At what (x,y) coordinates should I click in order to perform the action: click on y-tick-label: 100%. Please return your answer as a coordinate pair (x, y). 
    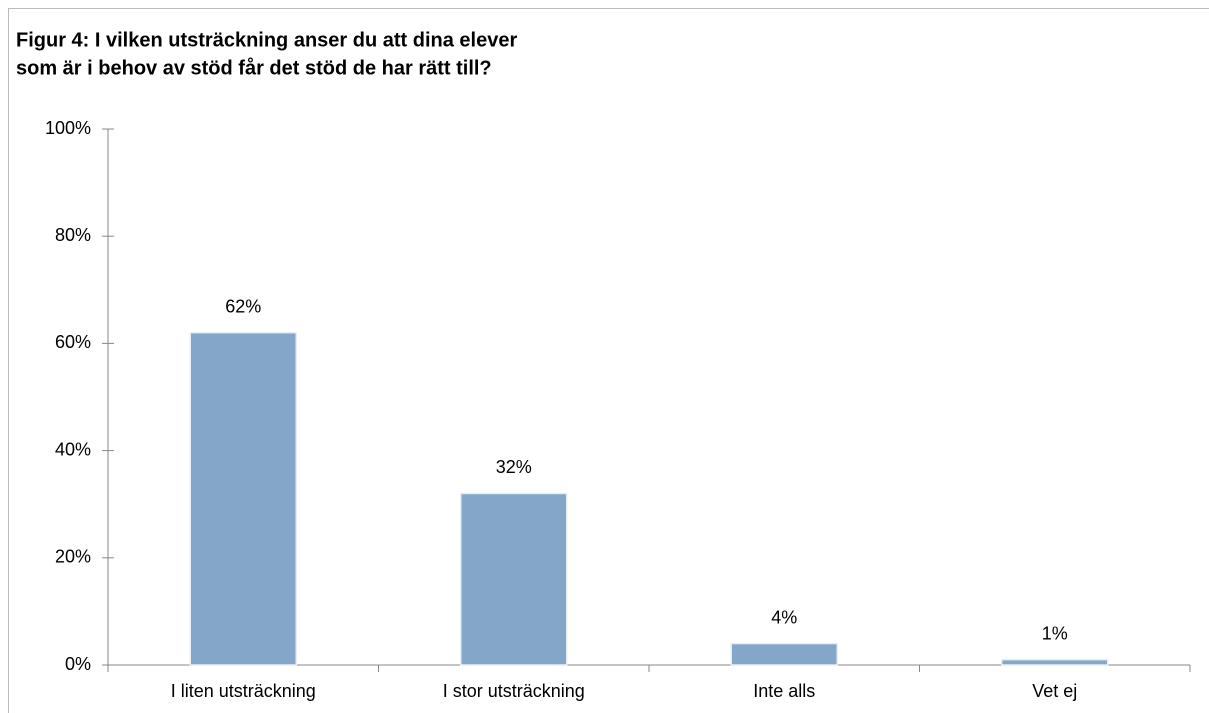
    Looking at the image, I should click on (68, 128).